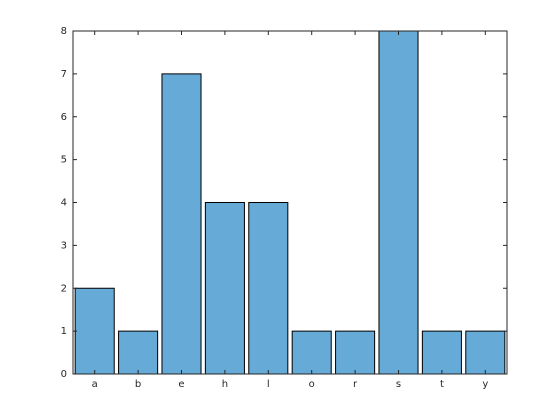 This screenshot has width=560, height=420. What do you see at coordinates (268, 384) in the screenshot?
I see `x-tick-label: l` at bounding box center [268, 384].